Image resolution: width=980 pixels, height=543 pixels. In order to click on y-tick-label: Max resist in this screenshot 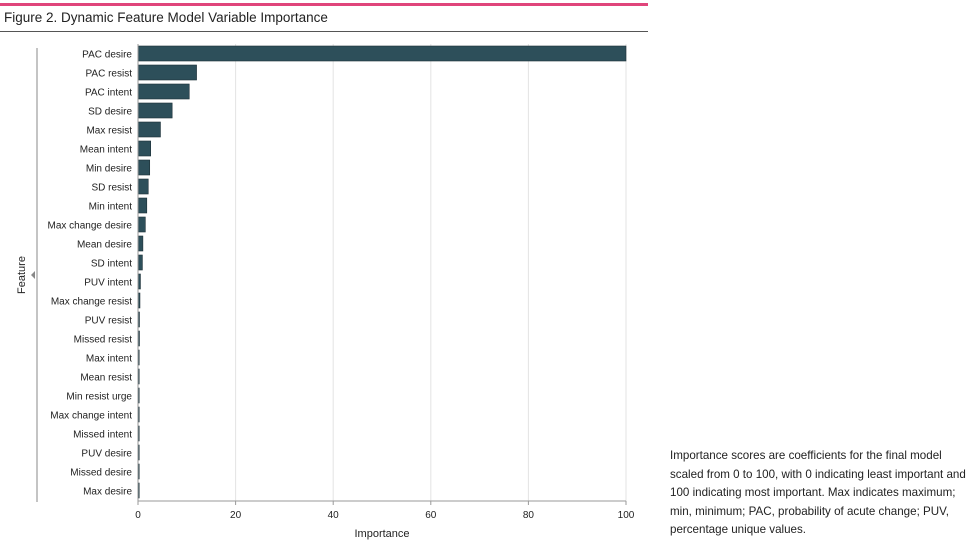, I will do `click(109, 130)`.